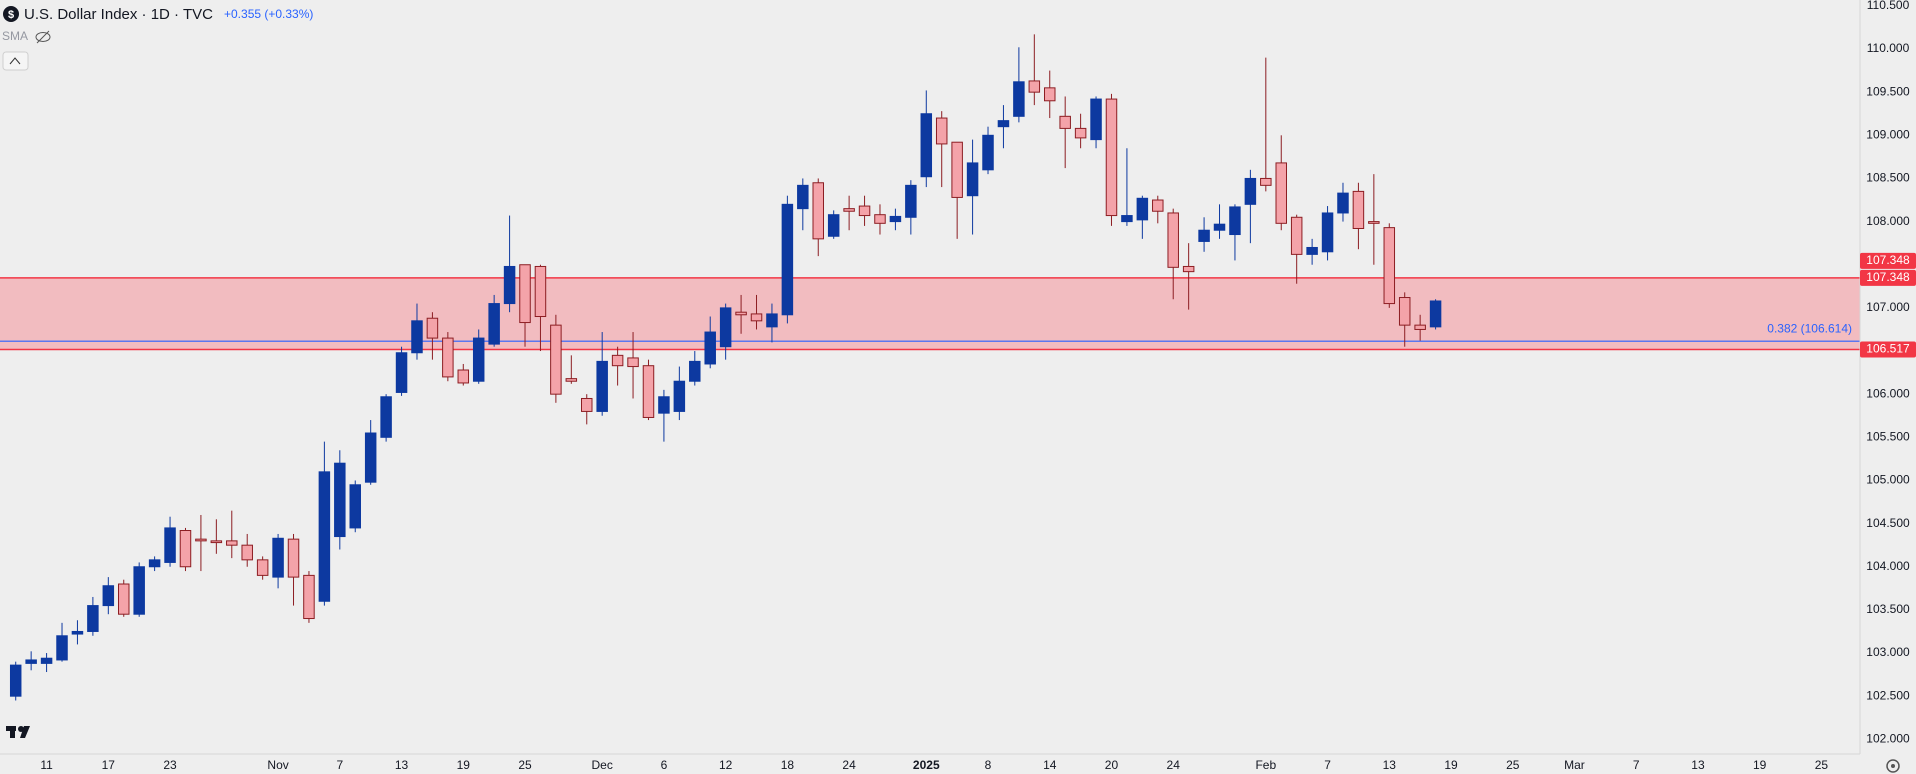  I want to click on symbol-icon, so click(11, 14).